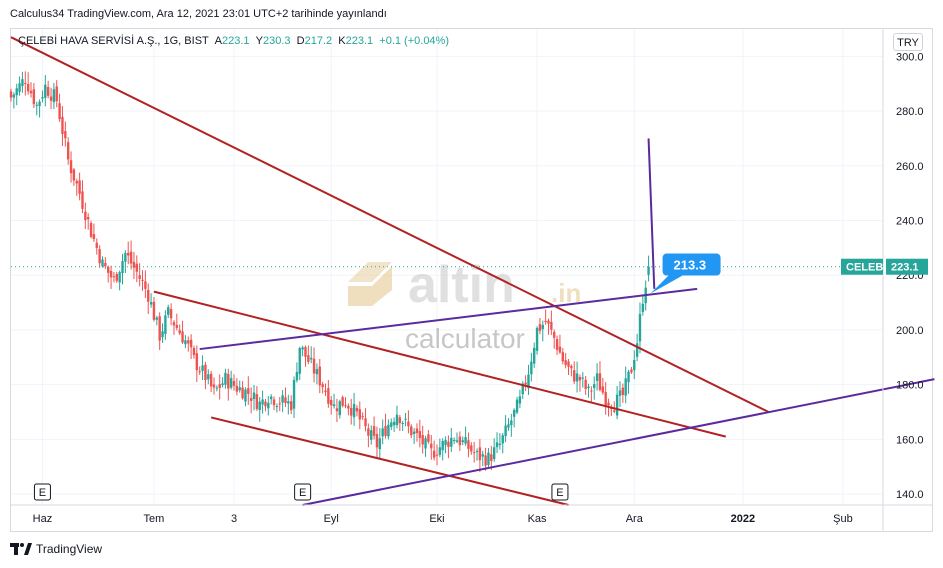 This screenshot has height=568, width=943. I want to click on price-value-bg, so click(907, 266).